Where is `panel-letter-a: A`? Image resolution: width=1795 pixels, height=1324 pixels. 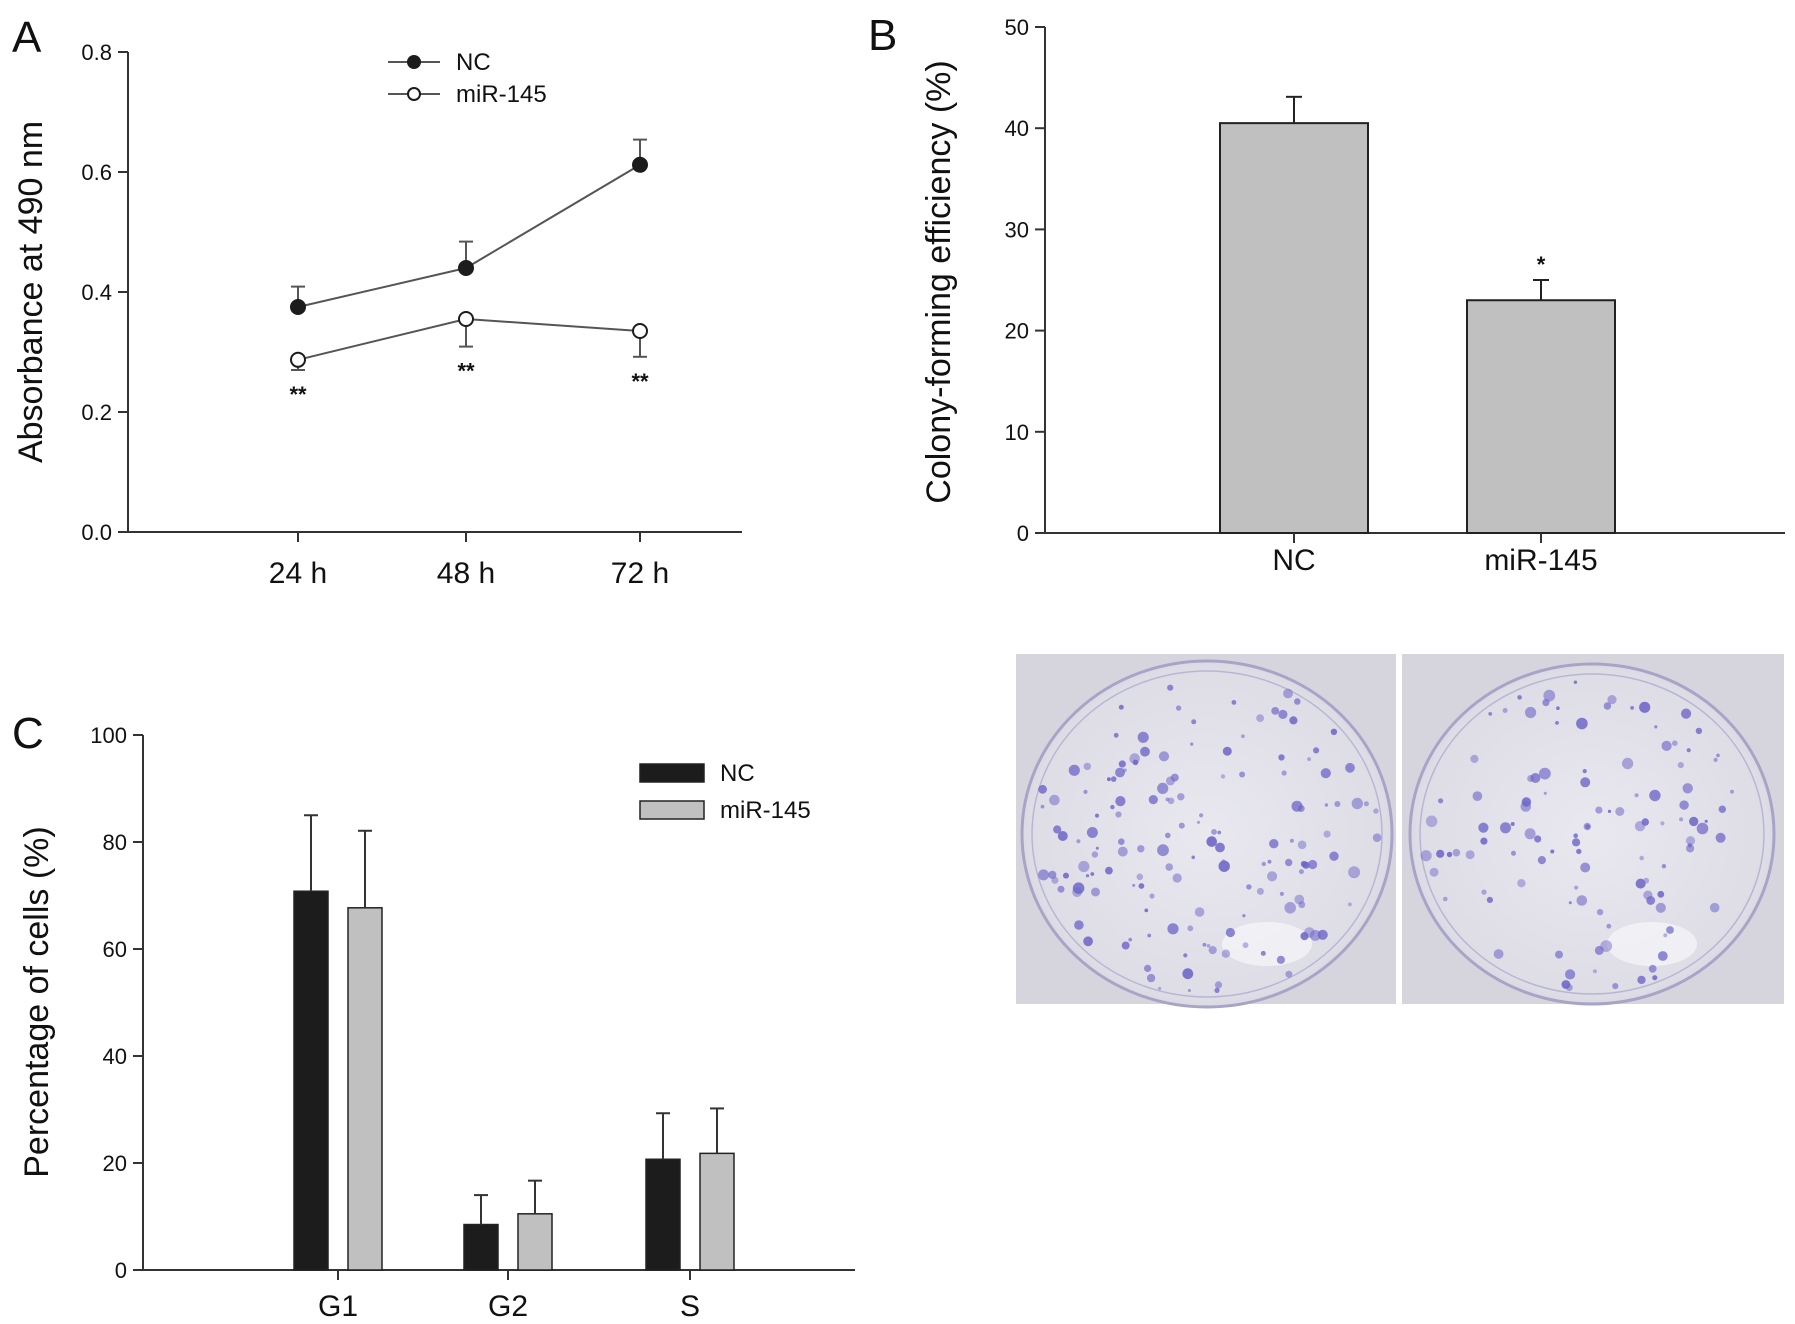
panel-letter-a: A is located at coordinates (27, 37).